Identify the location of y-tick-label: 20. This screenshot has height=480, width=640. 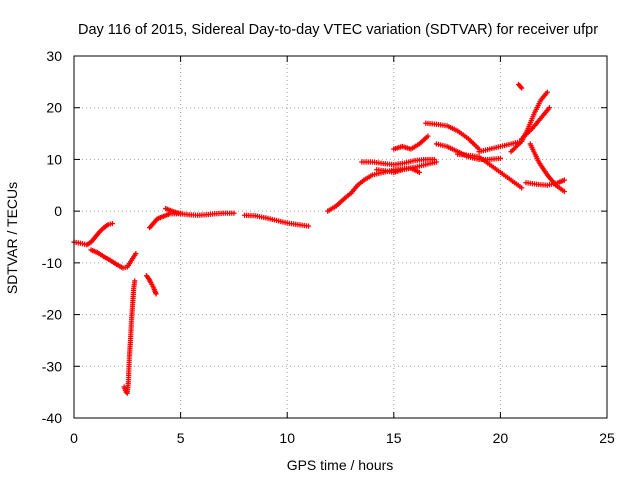
(54, 108).